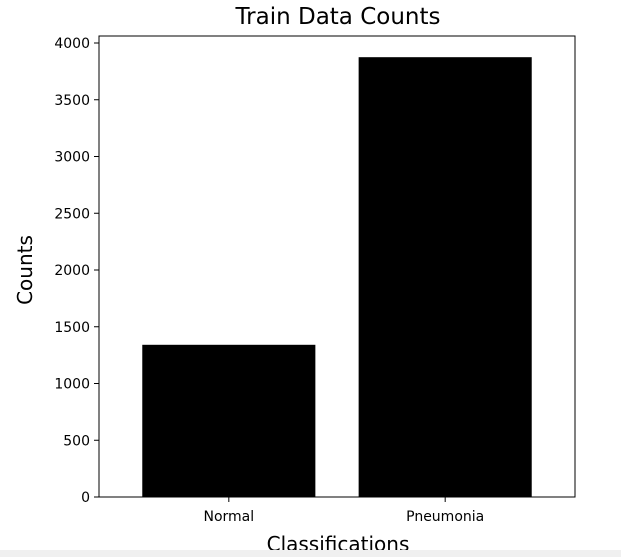  I want to click on y-tick-label: 500, so click(76, 441).